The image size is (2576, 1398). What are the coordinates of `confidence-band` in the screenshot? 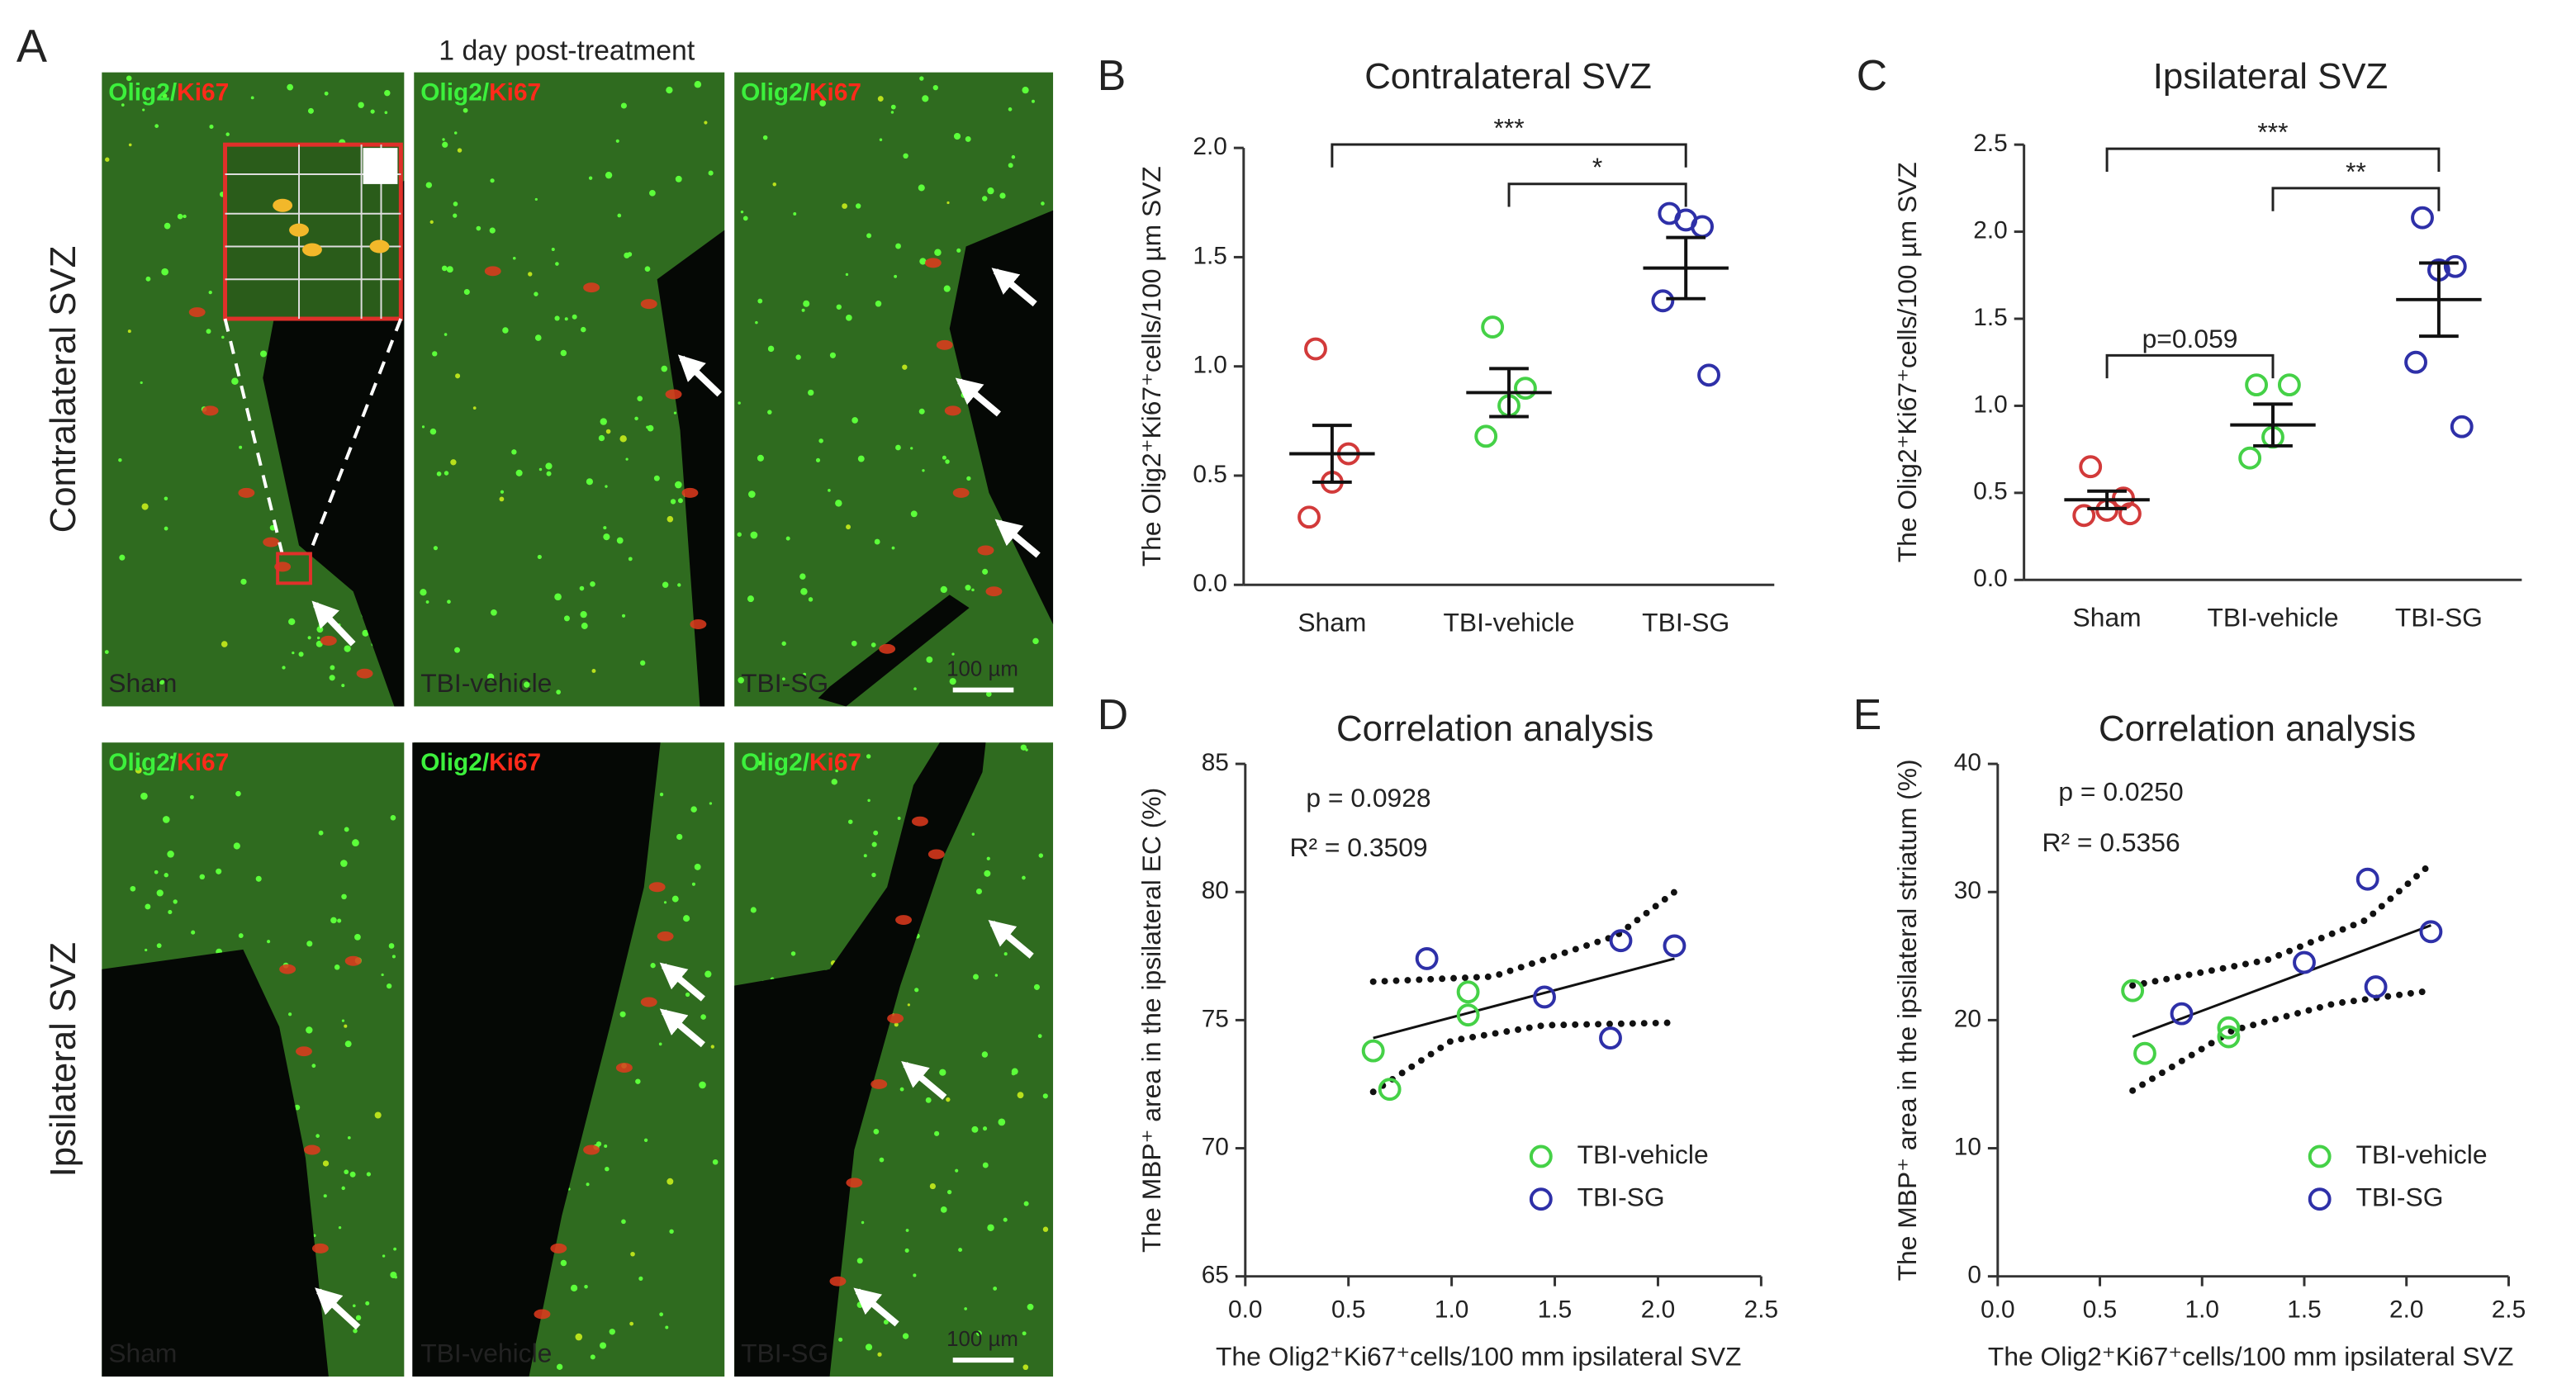 It's located at (1523, 1057).